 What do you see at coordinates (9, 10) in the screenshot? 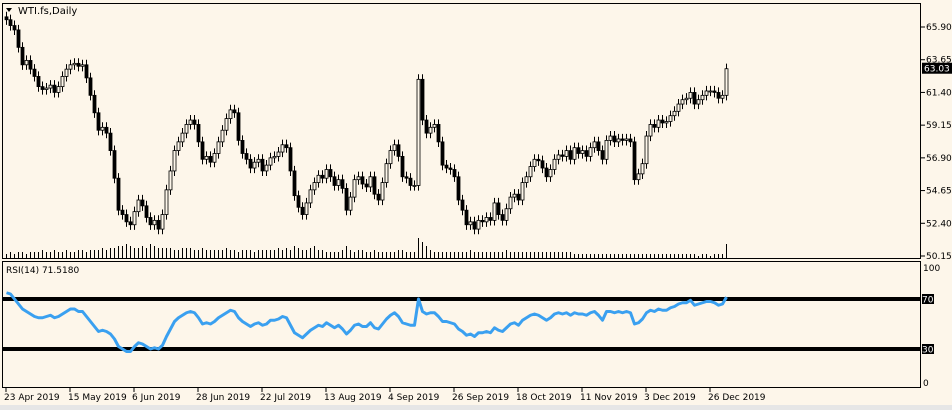
I see `triangle-down-icon` at bounding box center [9, 10].